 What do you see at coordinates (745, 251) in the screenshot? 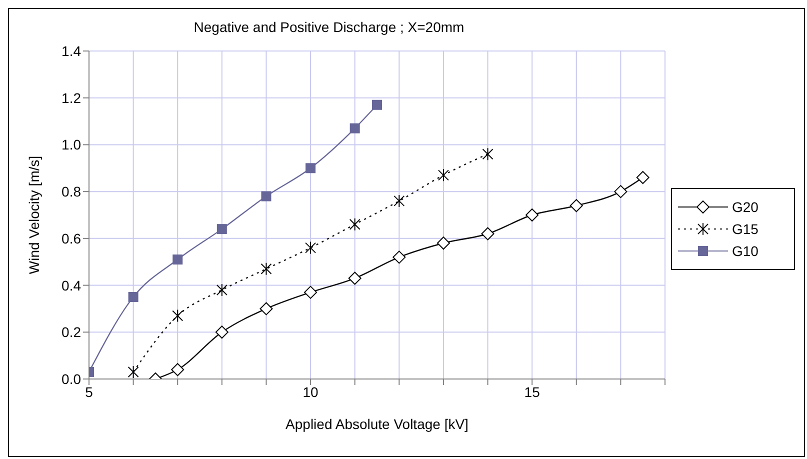
I see `legend-label: G10` at bounding box center [745, 251].